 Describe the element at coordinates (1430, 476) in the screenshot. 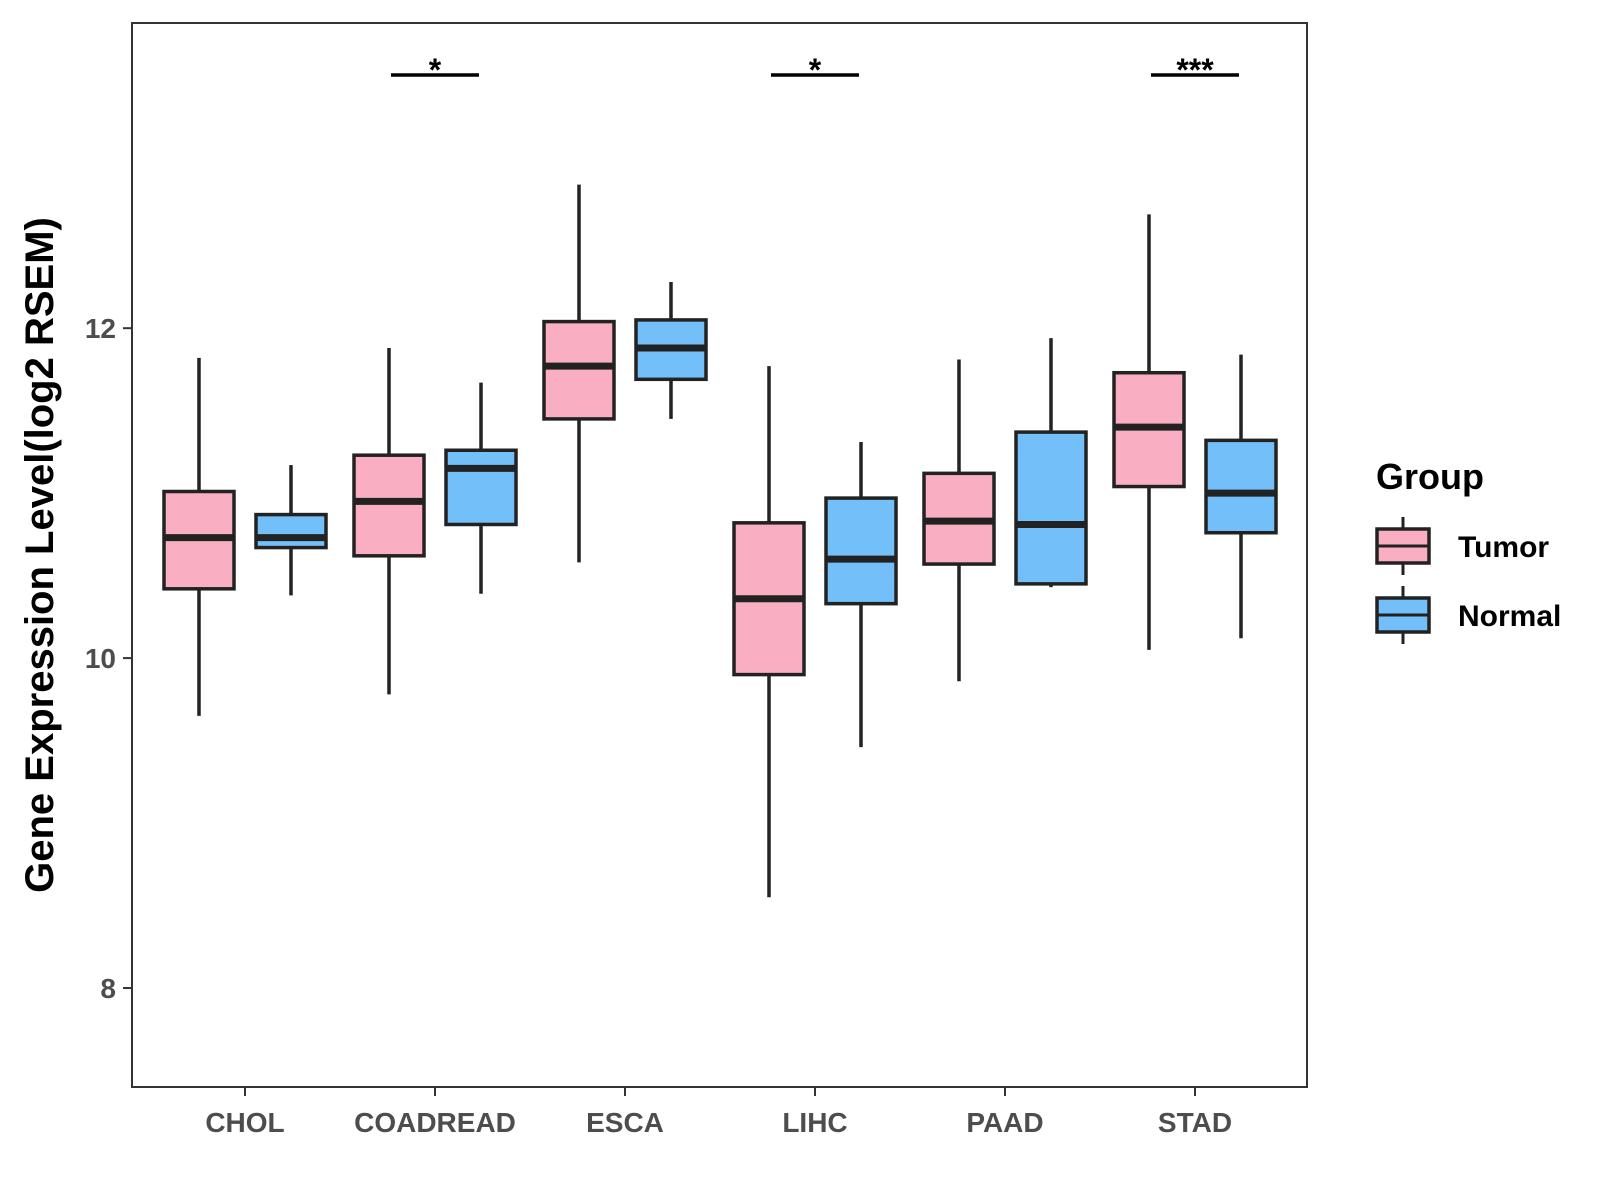

I see `legend-title: Group` at that location.